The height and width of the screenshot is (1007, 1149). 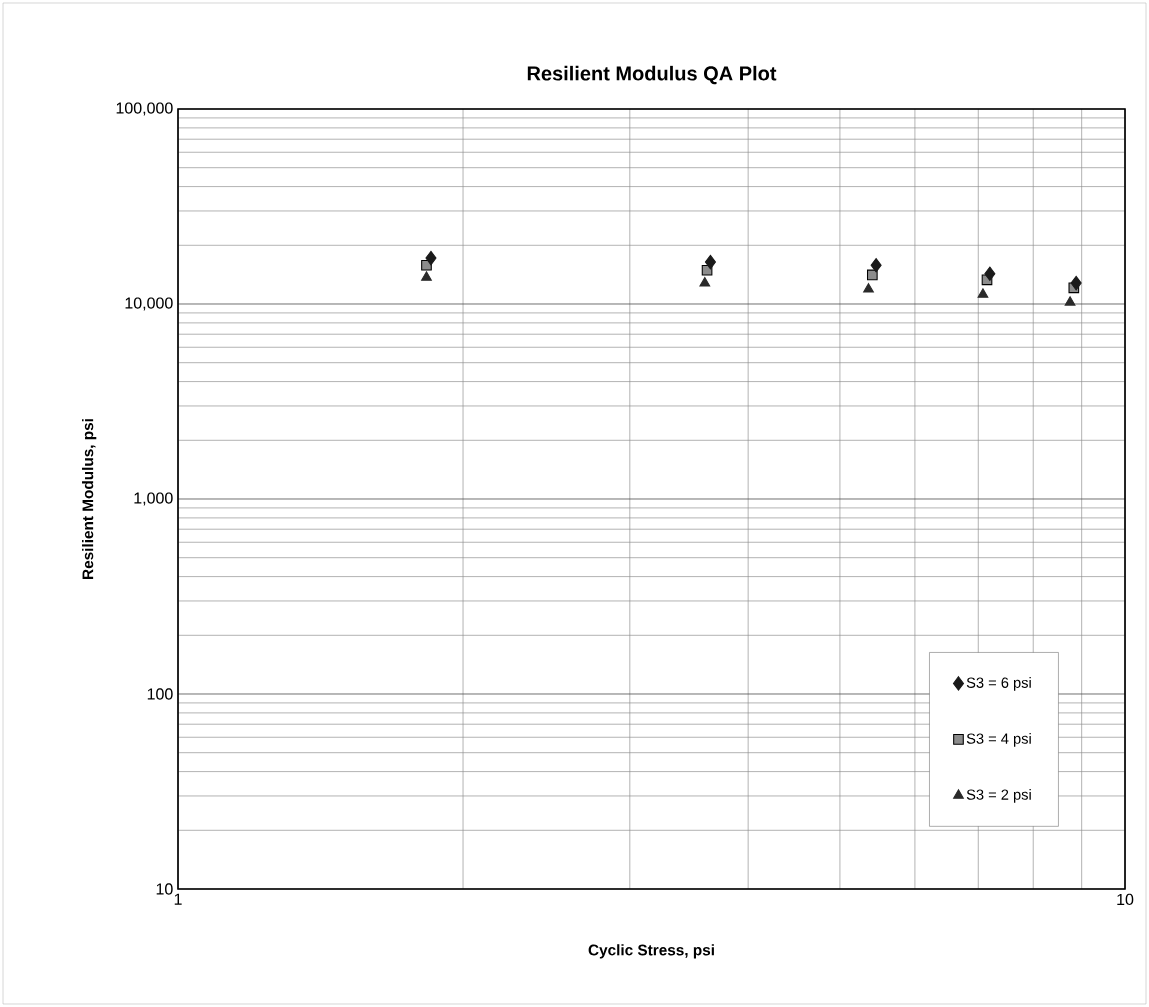 What do you see at coordinates (153, 499) in the screenshot?
I see `y-tick-label: 1,000` at bounding box center [153, 499].